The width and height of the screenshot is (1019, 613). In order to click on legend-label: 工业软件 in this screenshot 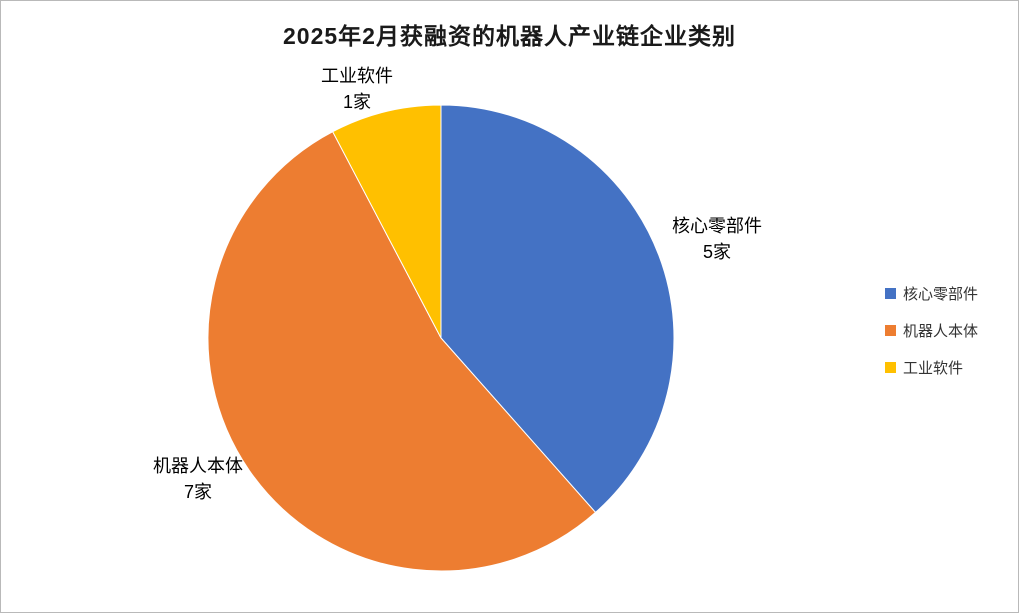, I will do `click(933, 368)`.